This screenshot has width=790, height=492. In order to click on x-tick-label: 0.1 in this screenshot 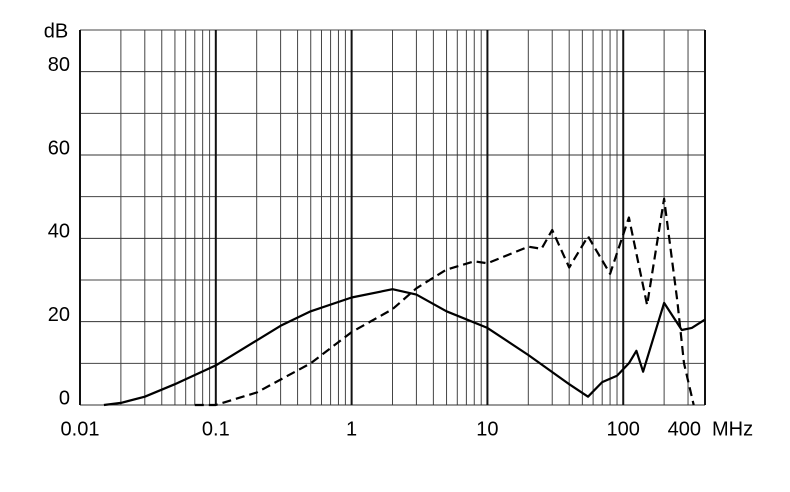, I will do `click(216, 429)`.